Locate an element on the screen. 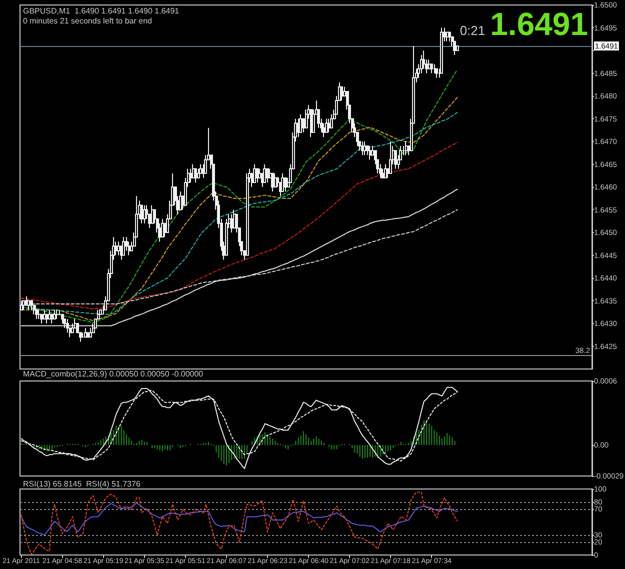 This screenshot has width=625, height=569. annotation: 1.6491 is located at coordinates (539, 24).